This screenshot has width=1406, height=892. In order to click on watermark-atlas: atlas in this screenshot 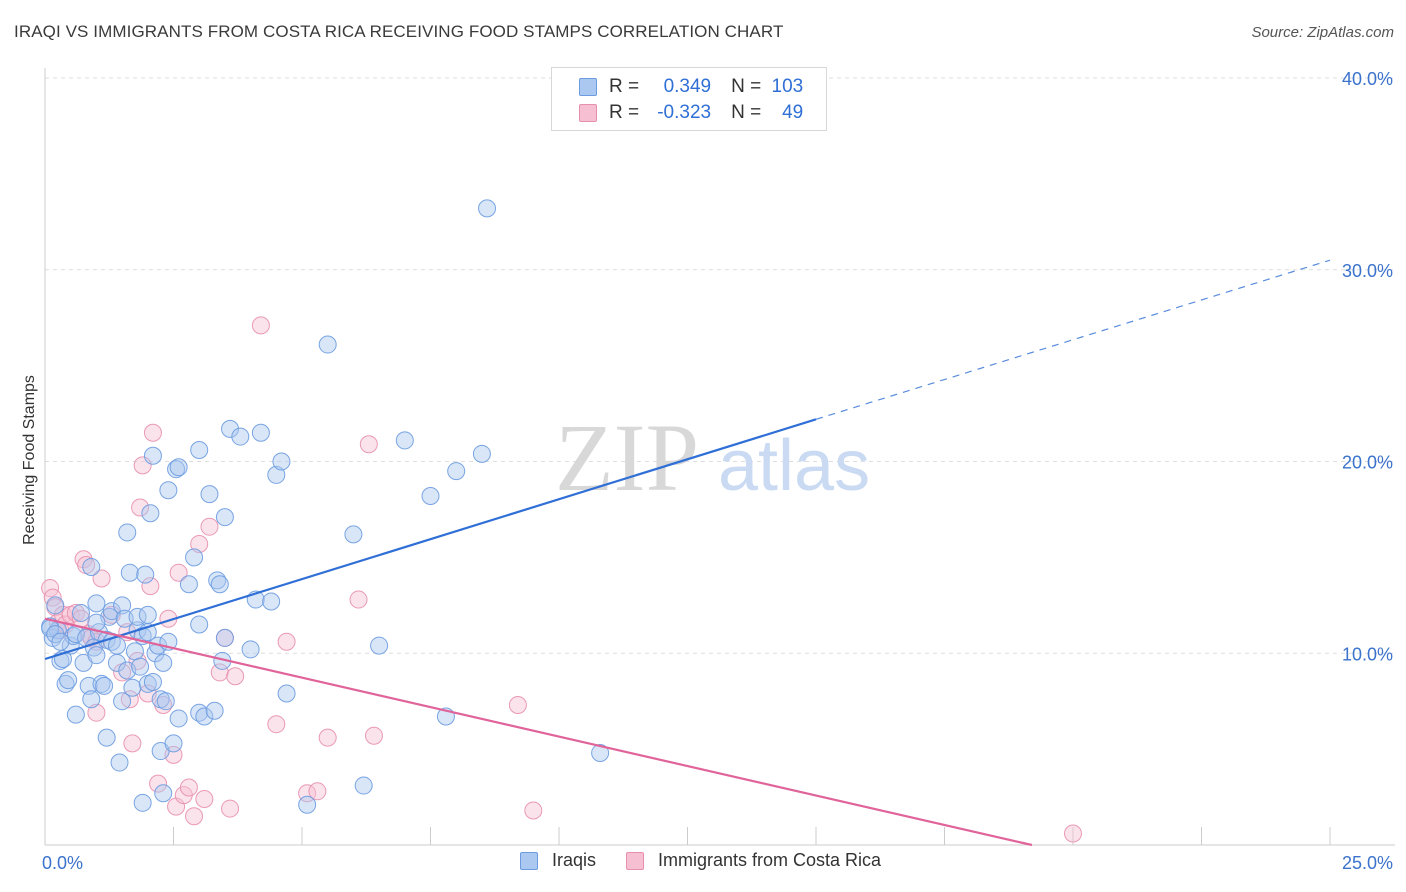, I will do `click(794, 466)`.